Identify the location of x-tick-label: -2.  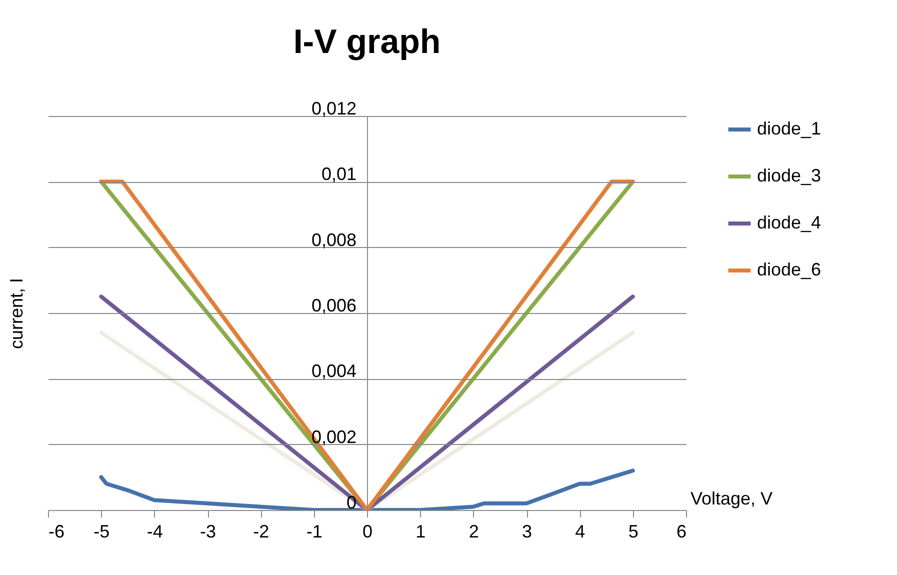
(261, 532).